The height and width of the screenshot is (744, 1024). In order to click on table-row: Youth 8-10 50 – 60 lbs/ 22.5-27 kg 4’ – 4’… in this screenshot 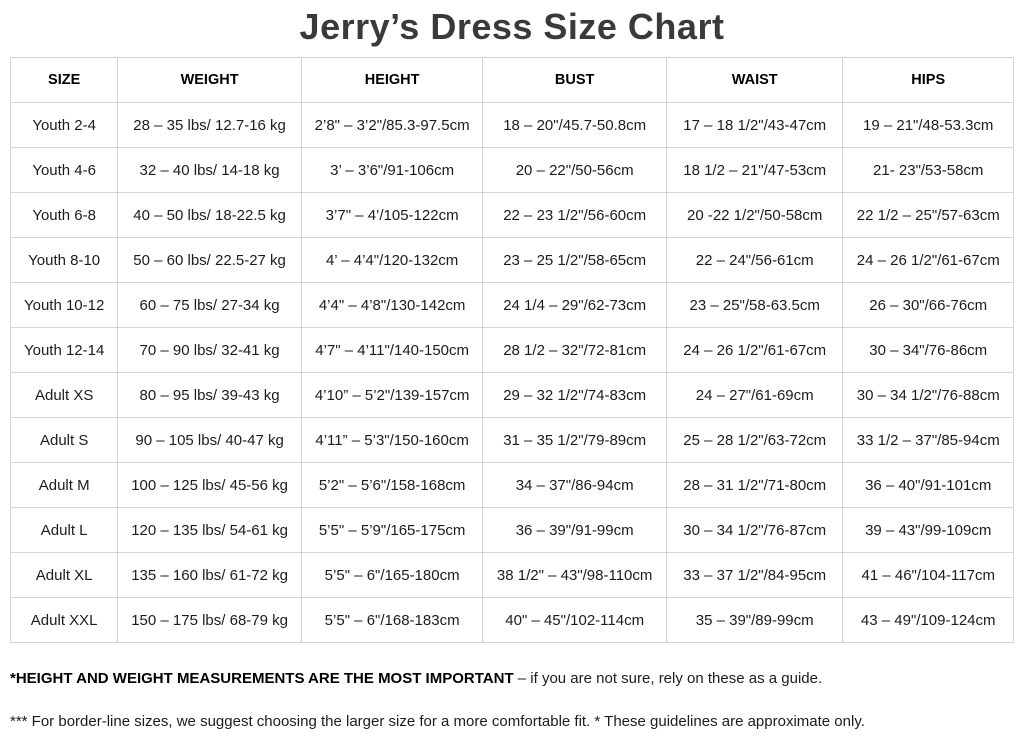, I will do `click(511, 260)`.